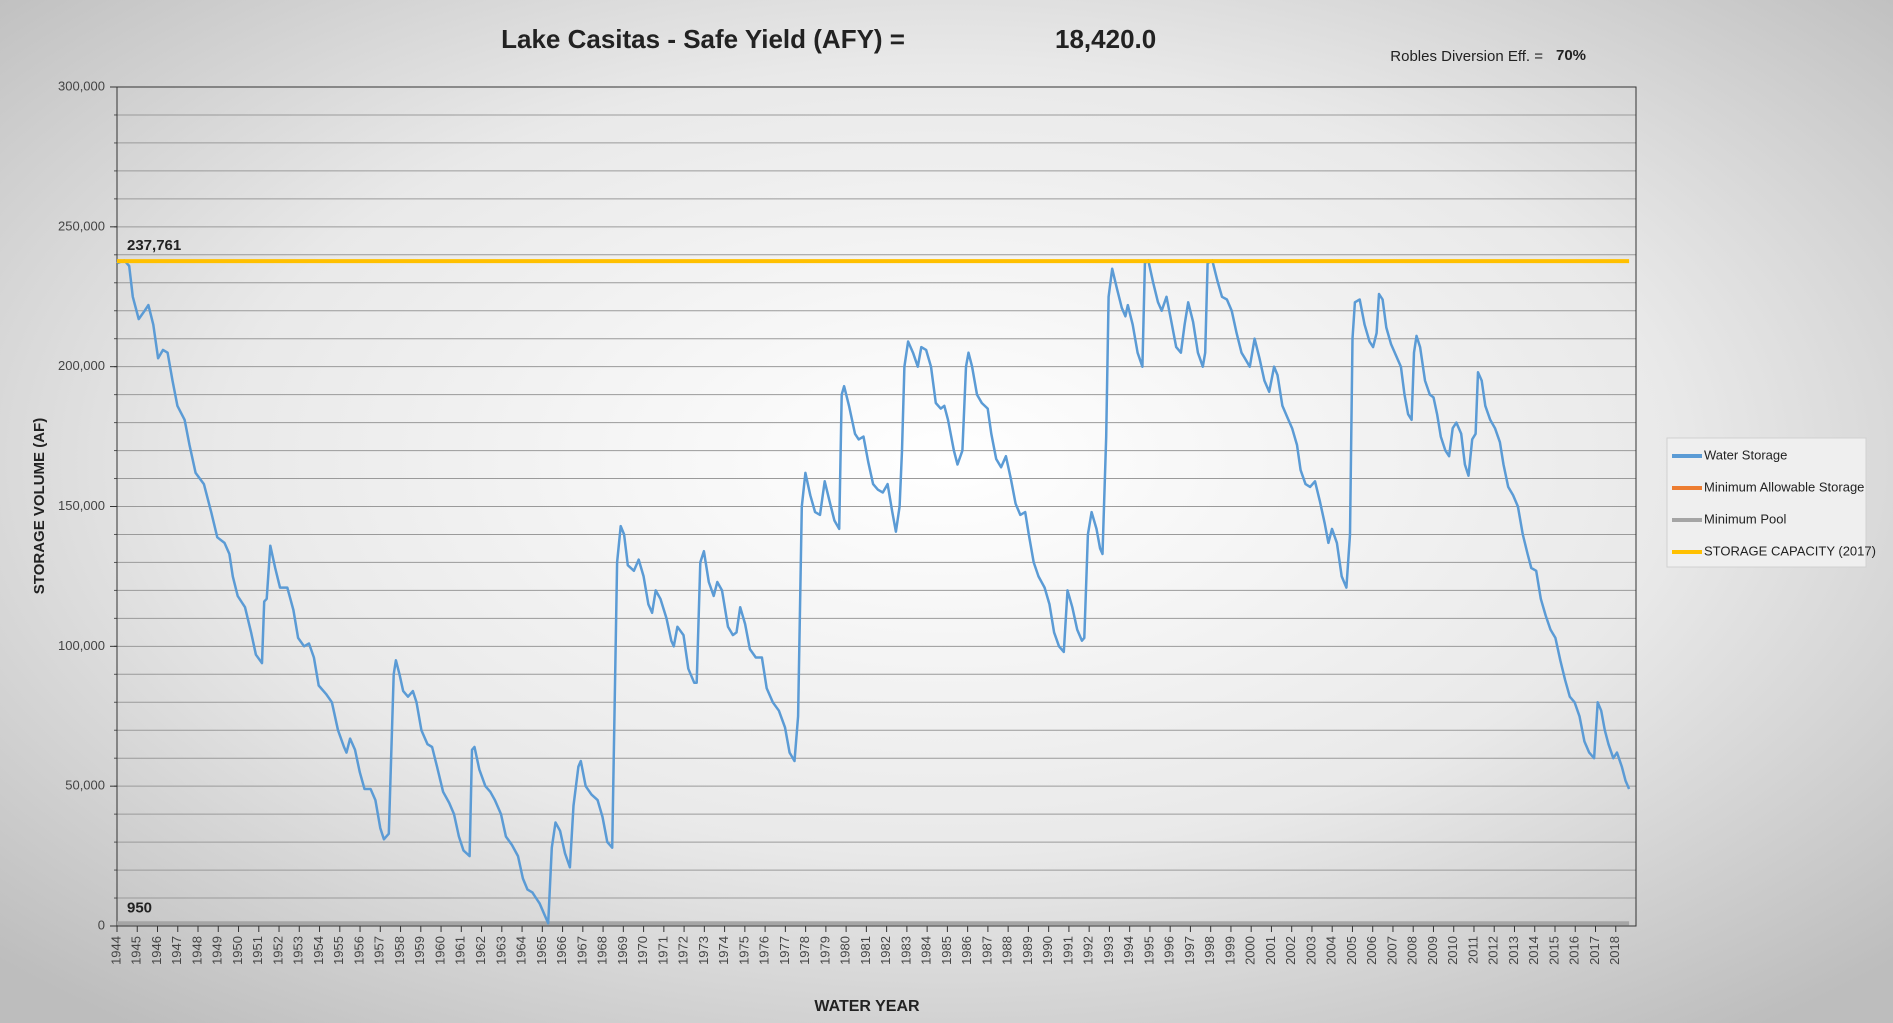  What do you see at coordinates (1432, 950) in the screenshot?
I see `x-tick-label: 2009` at bounding box center [1432, 950].